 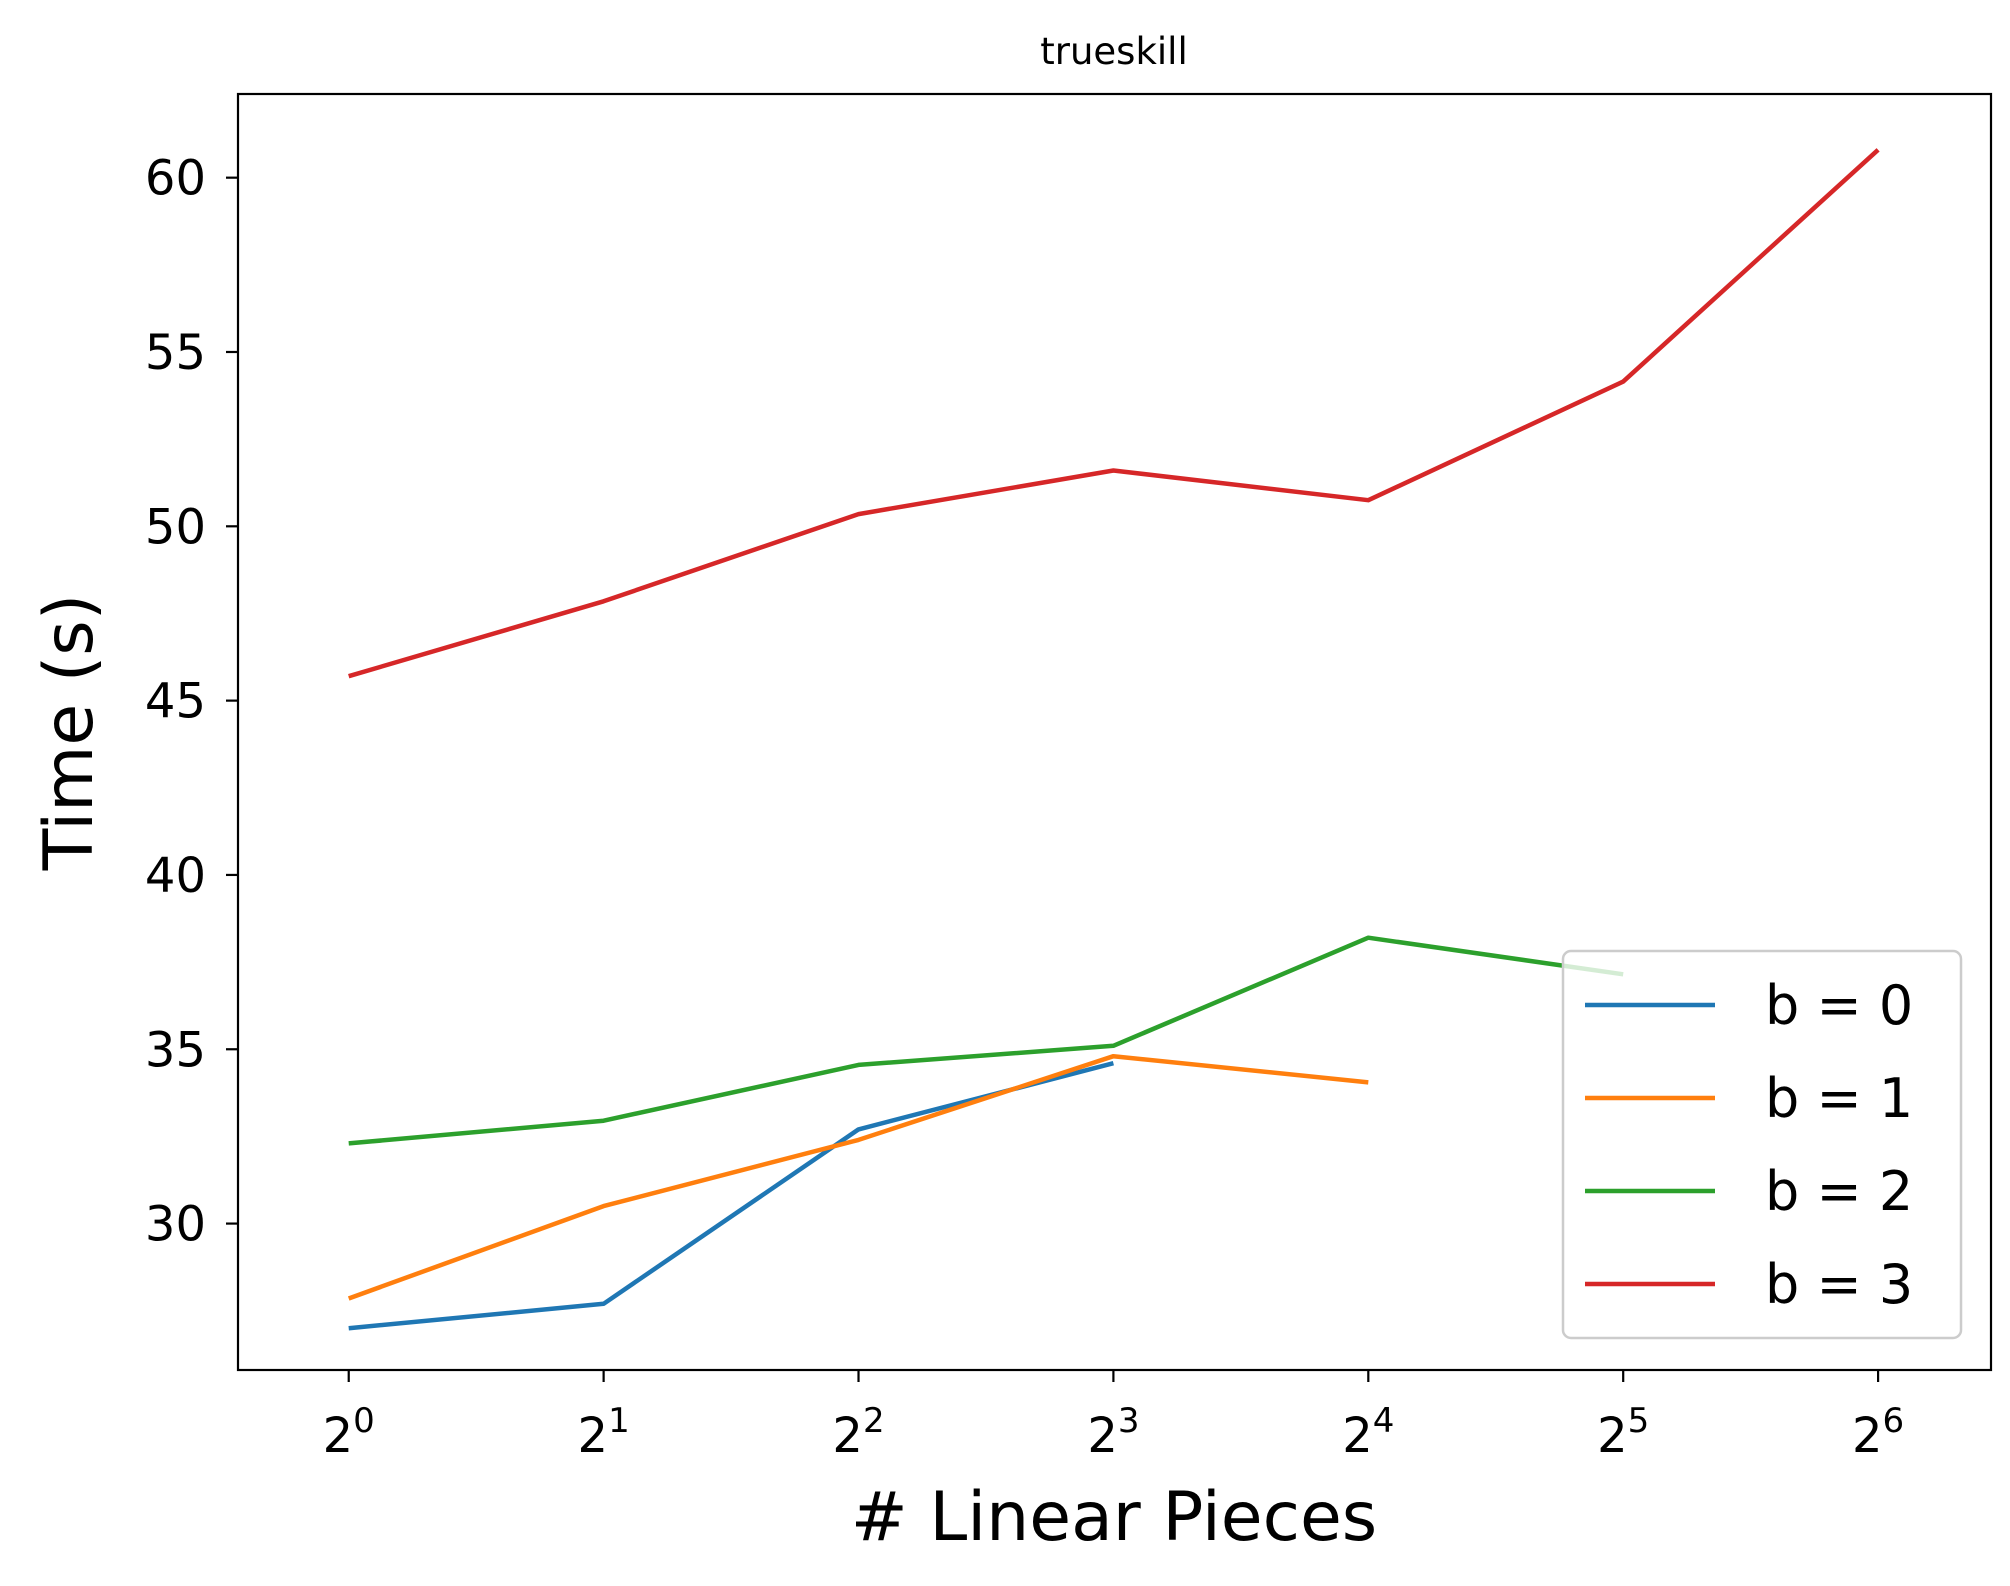 What do you see at coordinates (175, 876) in the screenshot?
I see `y-tick-label: 40` at bounding box center [175, 876].